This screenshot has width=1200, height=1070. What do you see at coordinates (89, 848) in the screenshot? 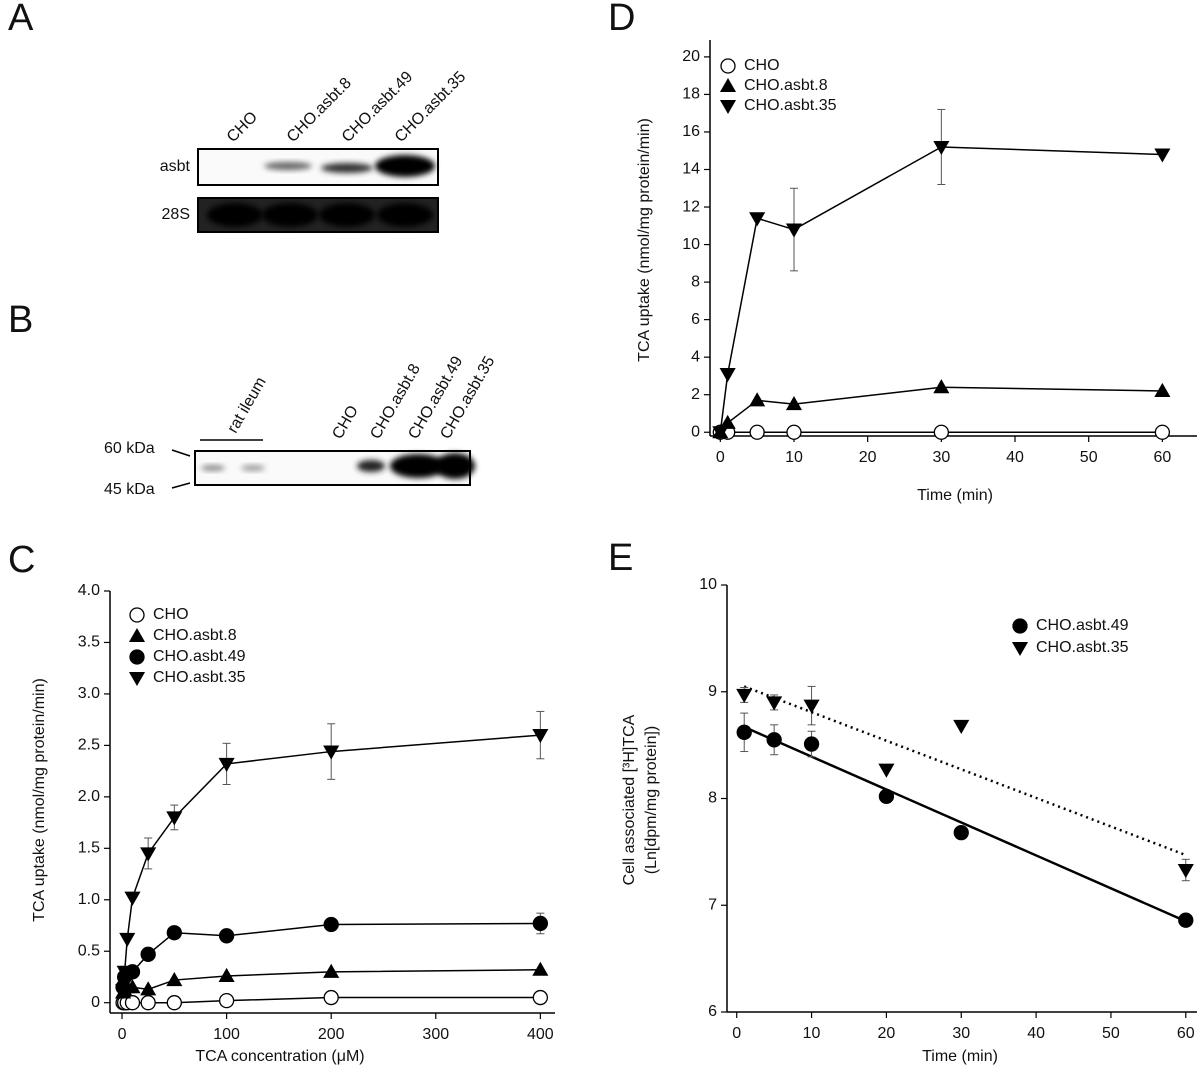
I see `y-tick-label: 1.5` at bounding box center [89, 848].